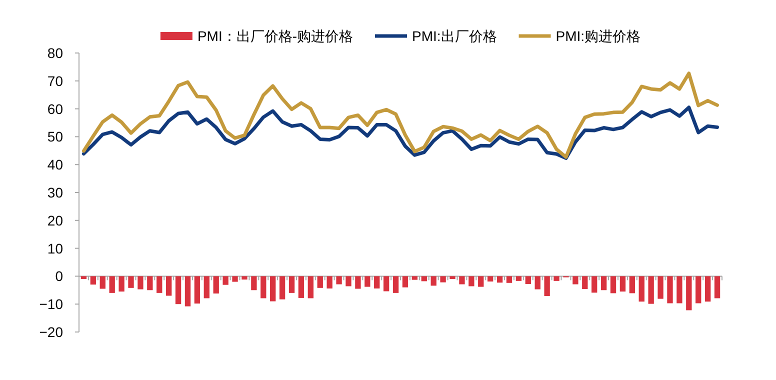 The width and height of the screenshot is (776, 380). Describe the element at coordinates (454, 36) in the screenshot. I see `legend-label: PMI:出厂价格` at that location.